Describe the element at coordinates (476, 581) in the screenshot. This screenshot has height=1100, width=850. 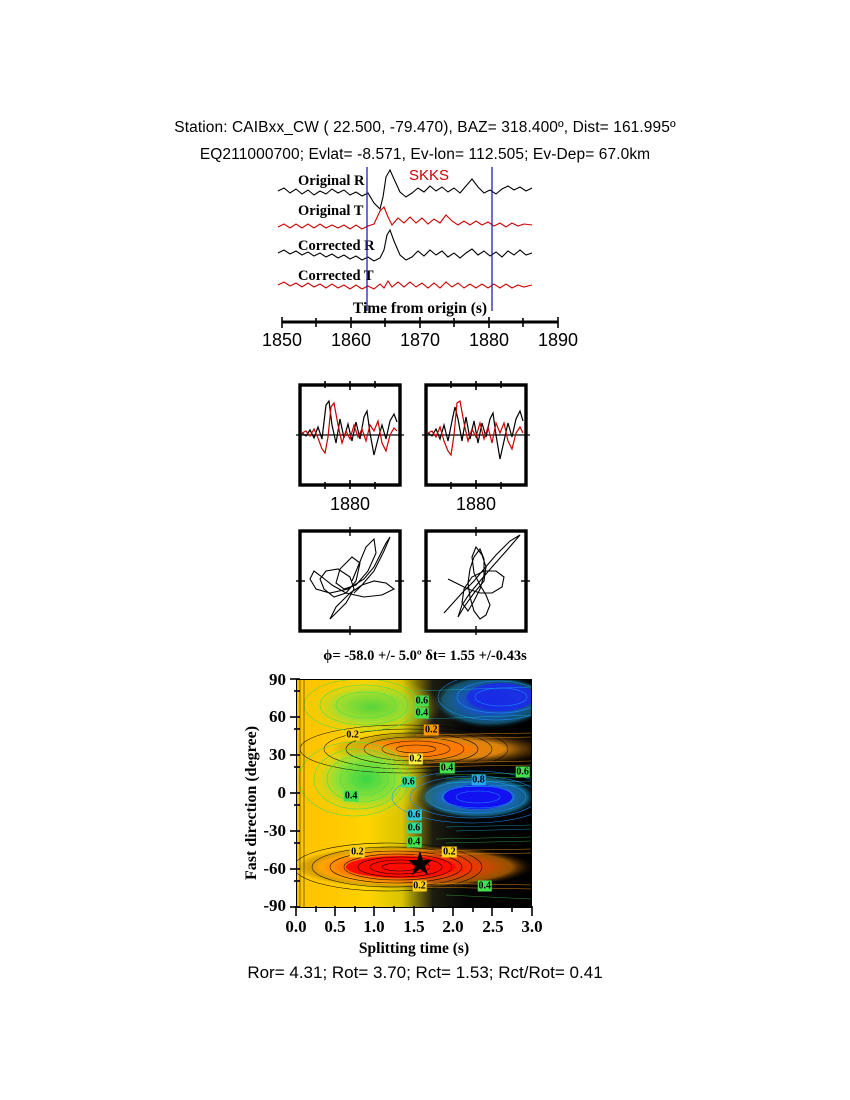
I see `particle-motion-corrected` at that location.